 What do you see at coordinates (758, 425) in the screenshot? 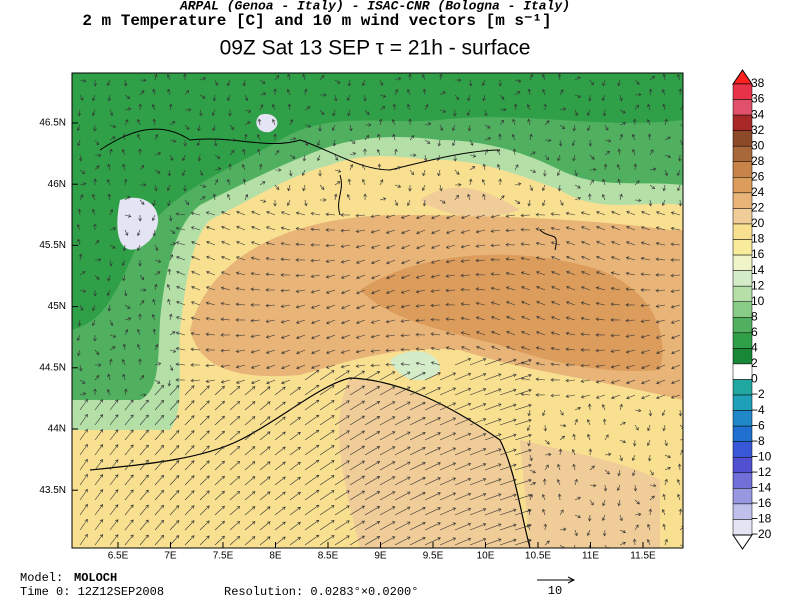
I see `colorbar-label: −6` at bounding box center [758, 425].